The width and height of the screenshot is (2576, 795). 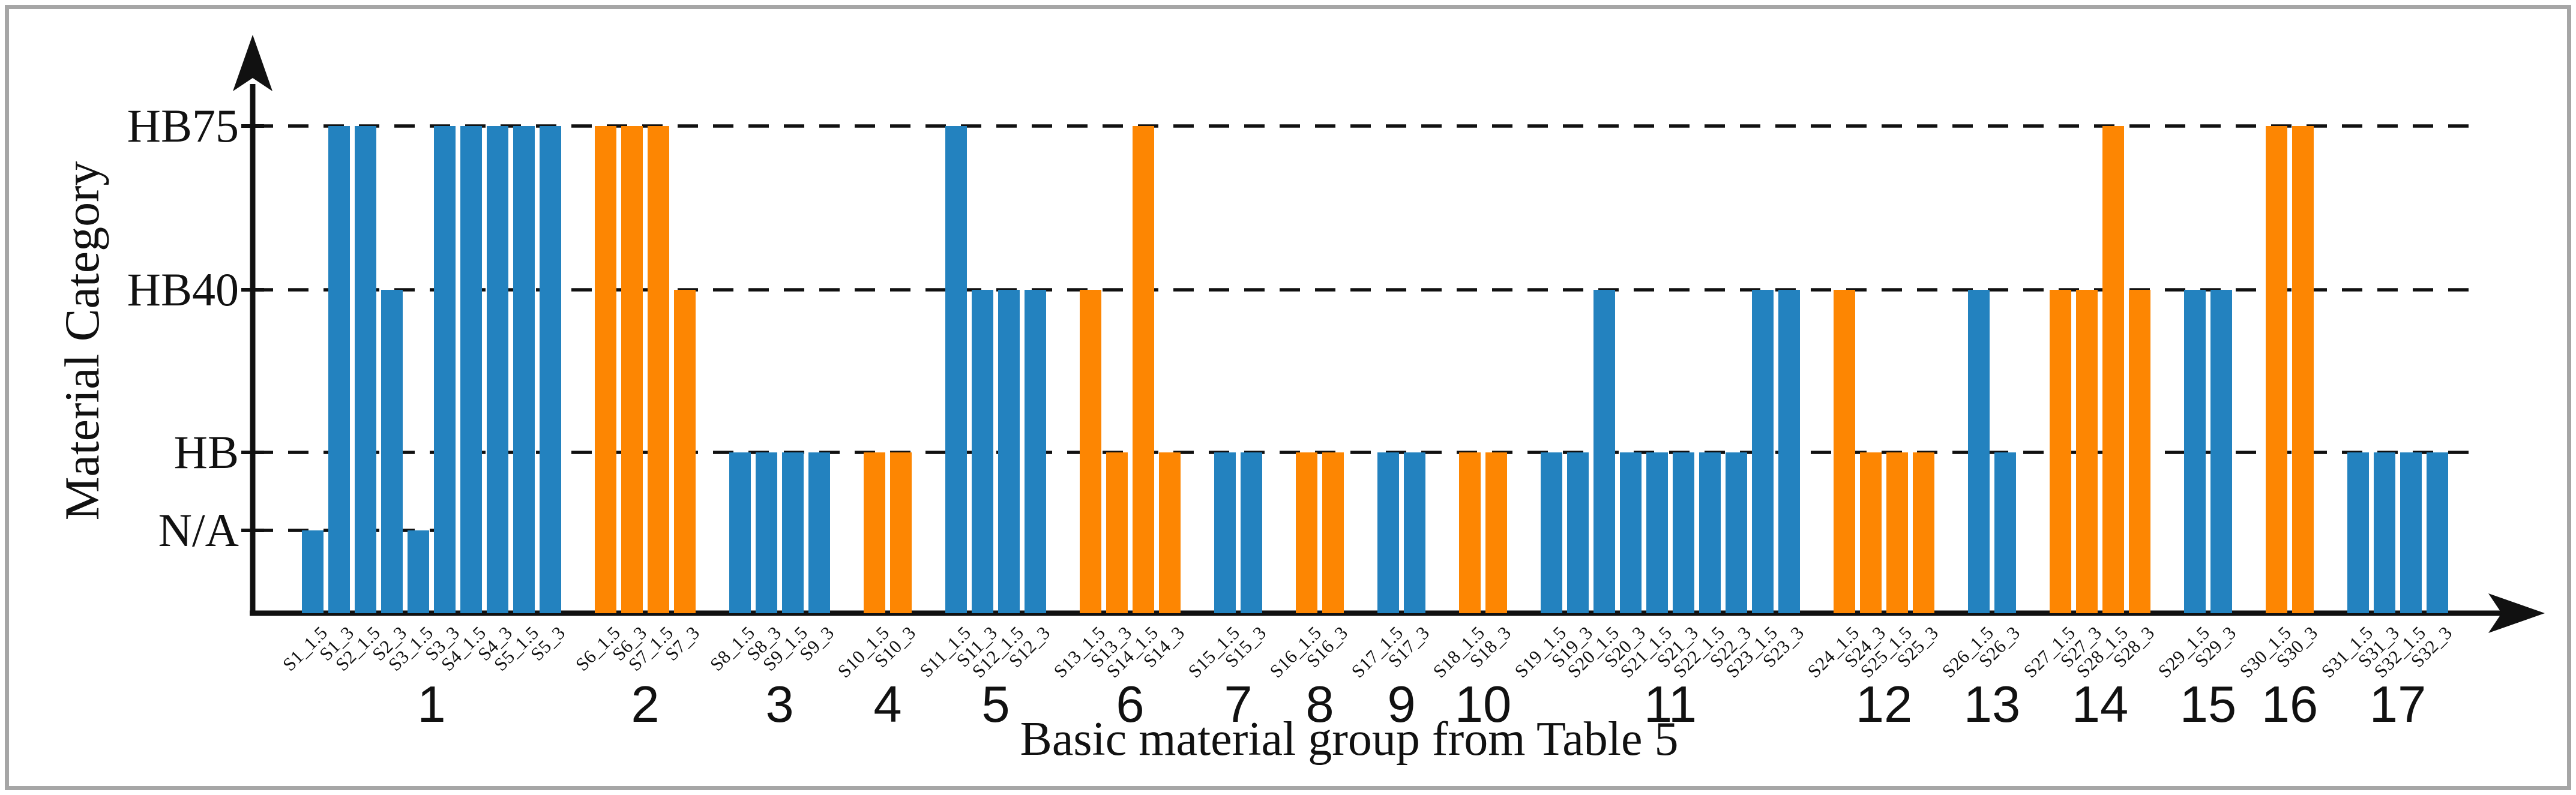 What do you see at coordinates (82, 341) in the screenshot?
I see `y-axis-title: Material Category` at bounding box center [82, 341].